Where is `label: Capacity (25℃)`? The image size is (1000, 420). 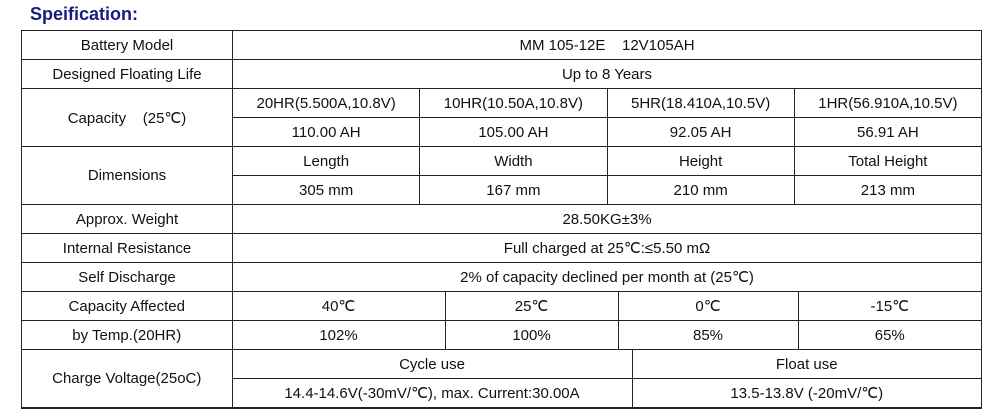 label: Capacity (25℃) is located at coordinates (127, 118).